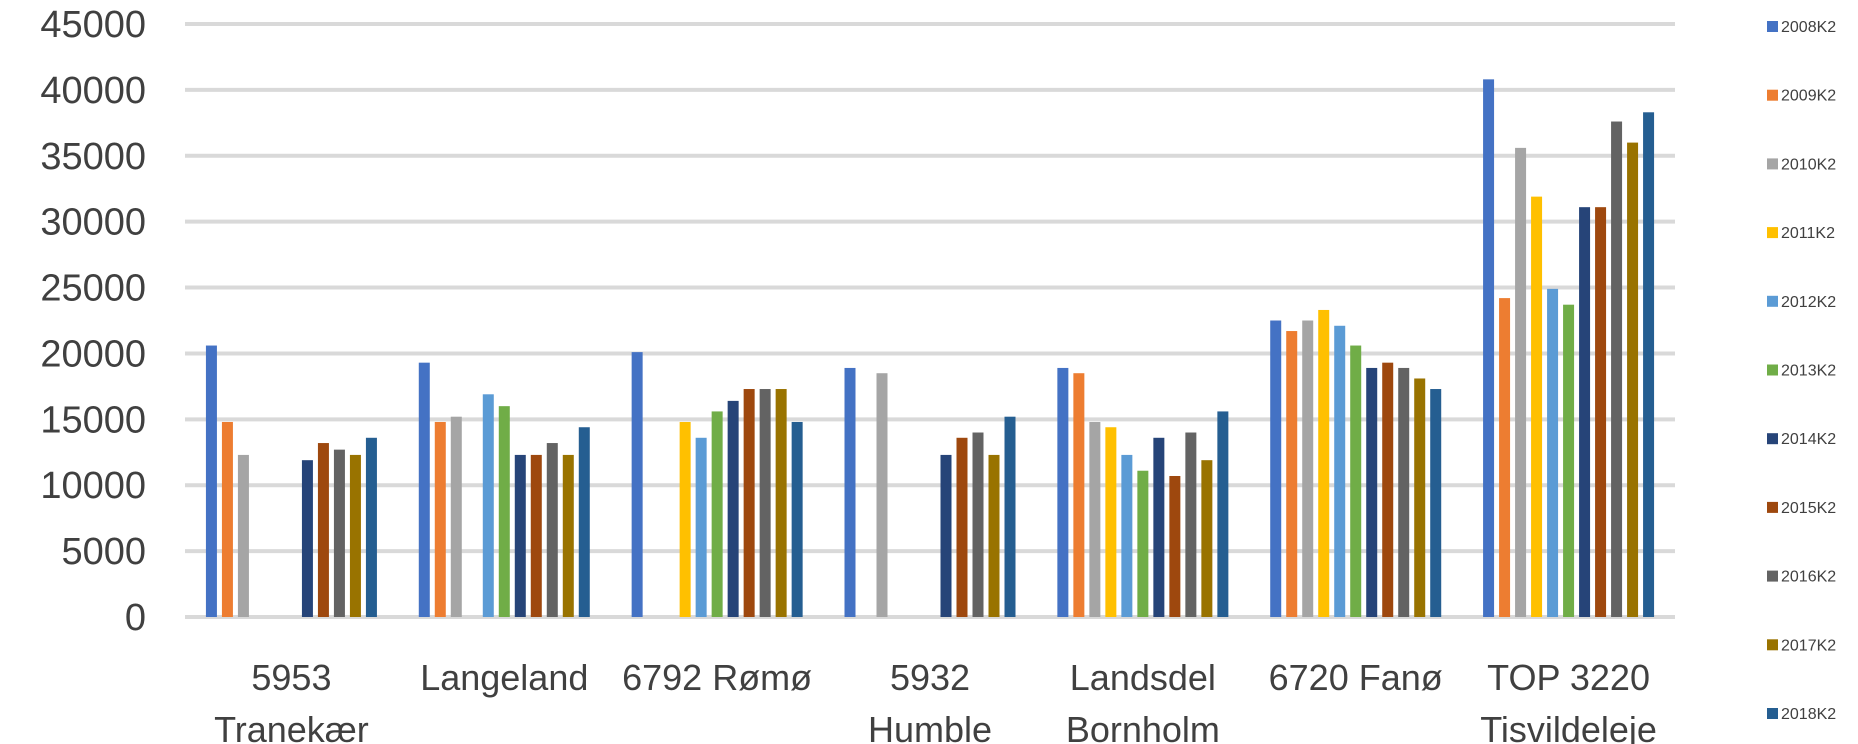 The width and height of the screenshot is (1858, 744). Describe the element at coordinates (93, 420) in the screenshot. I see `y-tick-label: 15000` at that location.